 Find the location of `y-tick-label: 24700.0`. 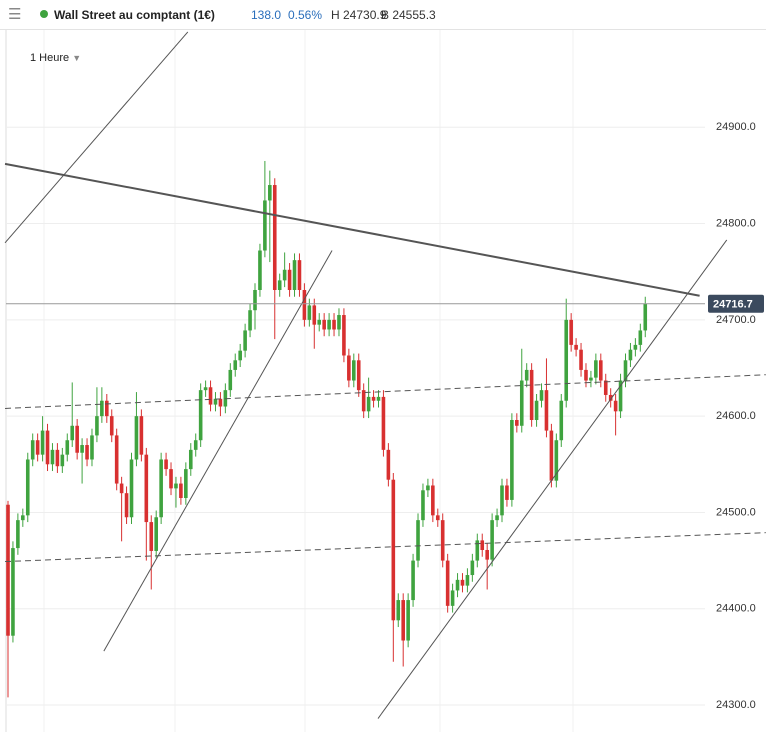

y-tick-label: 24700.0 is located at coordinates (736, 320).